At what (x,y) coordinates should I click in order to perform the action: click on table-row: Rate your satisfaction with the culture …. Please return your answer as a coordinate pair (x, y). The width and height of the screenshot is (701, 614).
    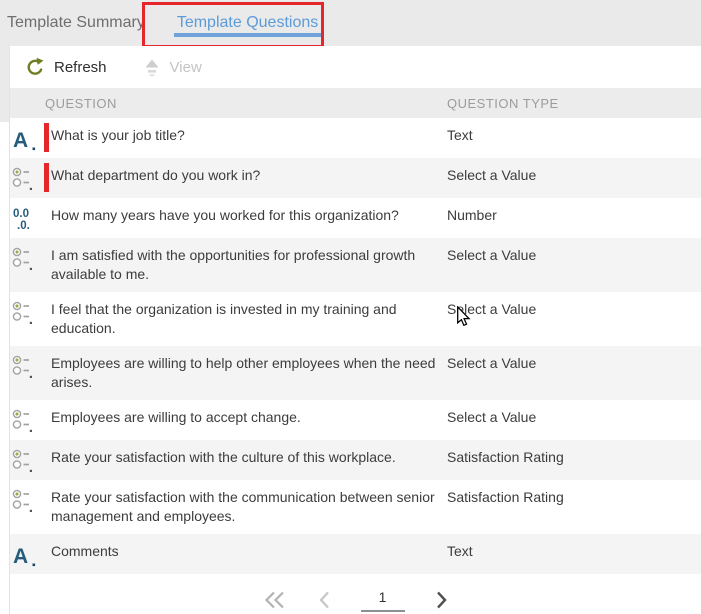
    Looking at the image, I should click on (355, 460).